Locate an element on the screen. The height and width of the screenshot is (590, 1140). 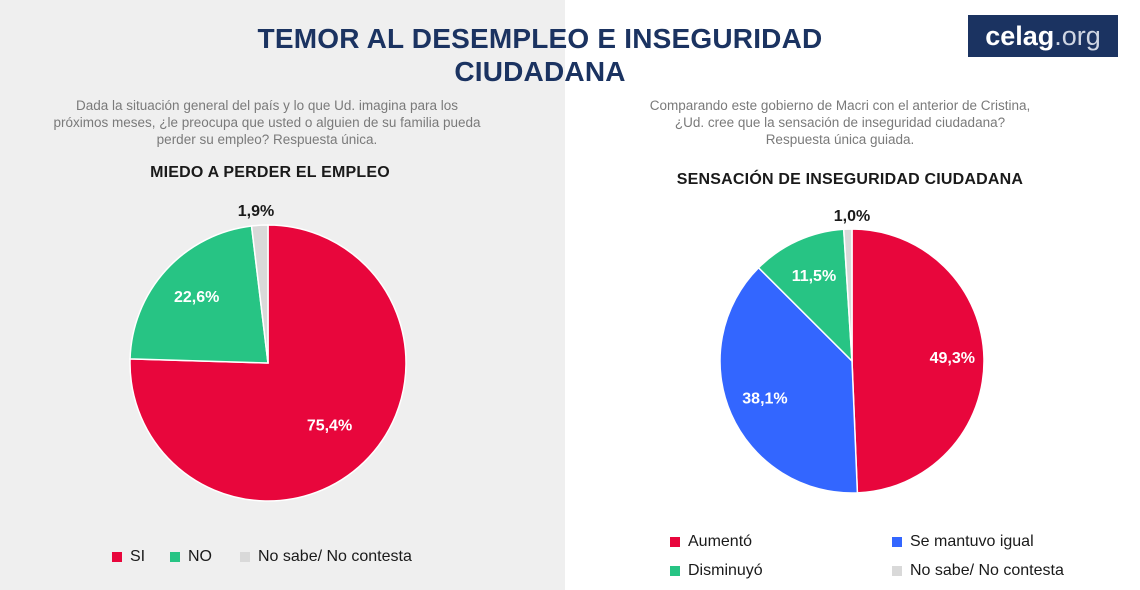
pie-slice-no is located at coordinates (199, 294).